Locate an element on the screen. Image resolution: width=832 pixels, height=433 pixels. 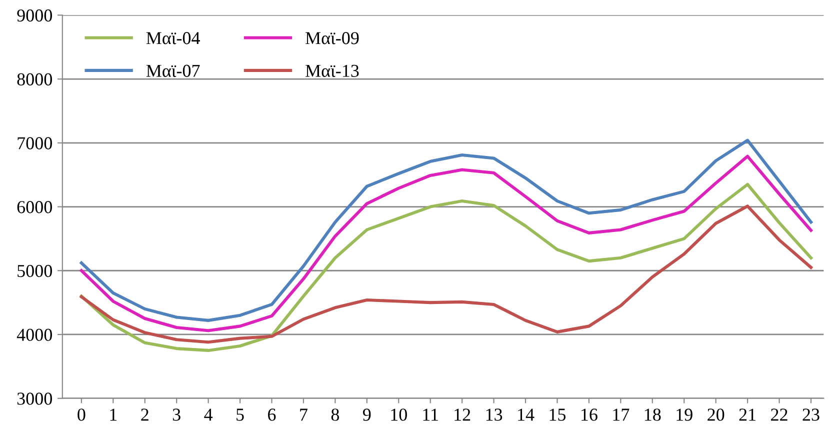
x-tick-label: 11 is located at coordinates (430, 414).